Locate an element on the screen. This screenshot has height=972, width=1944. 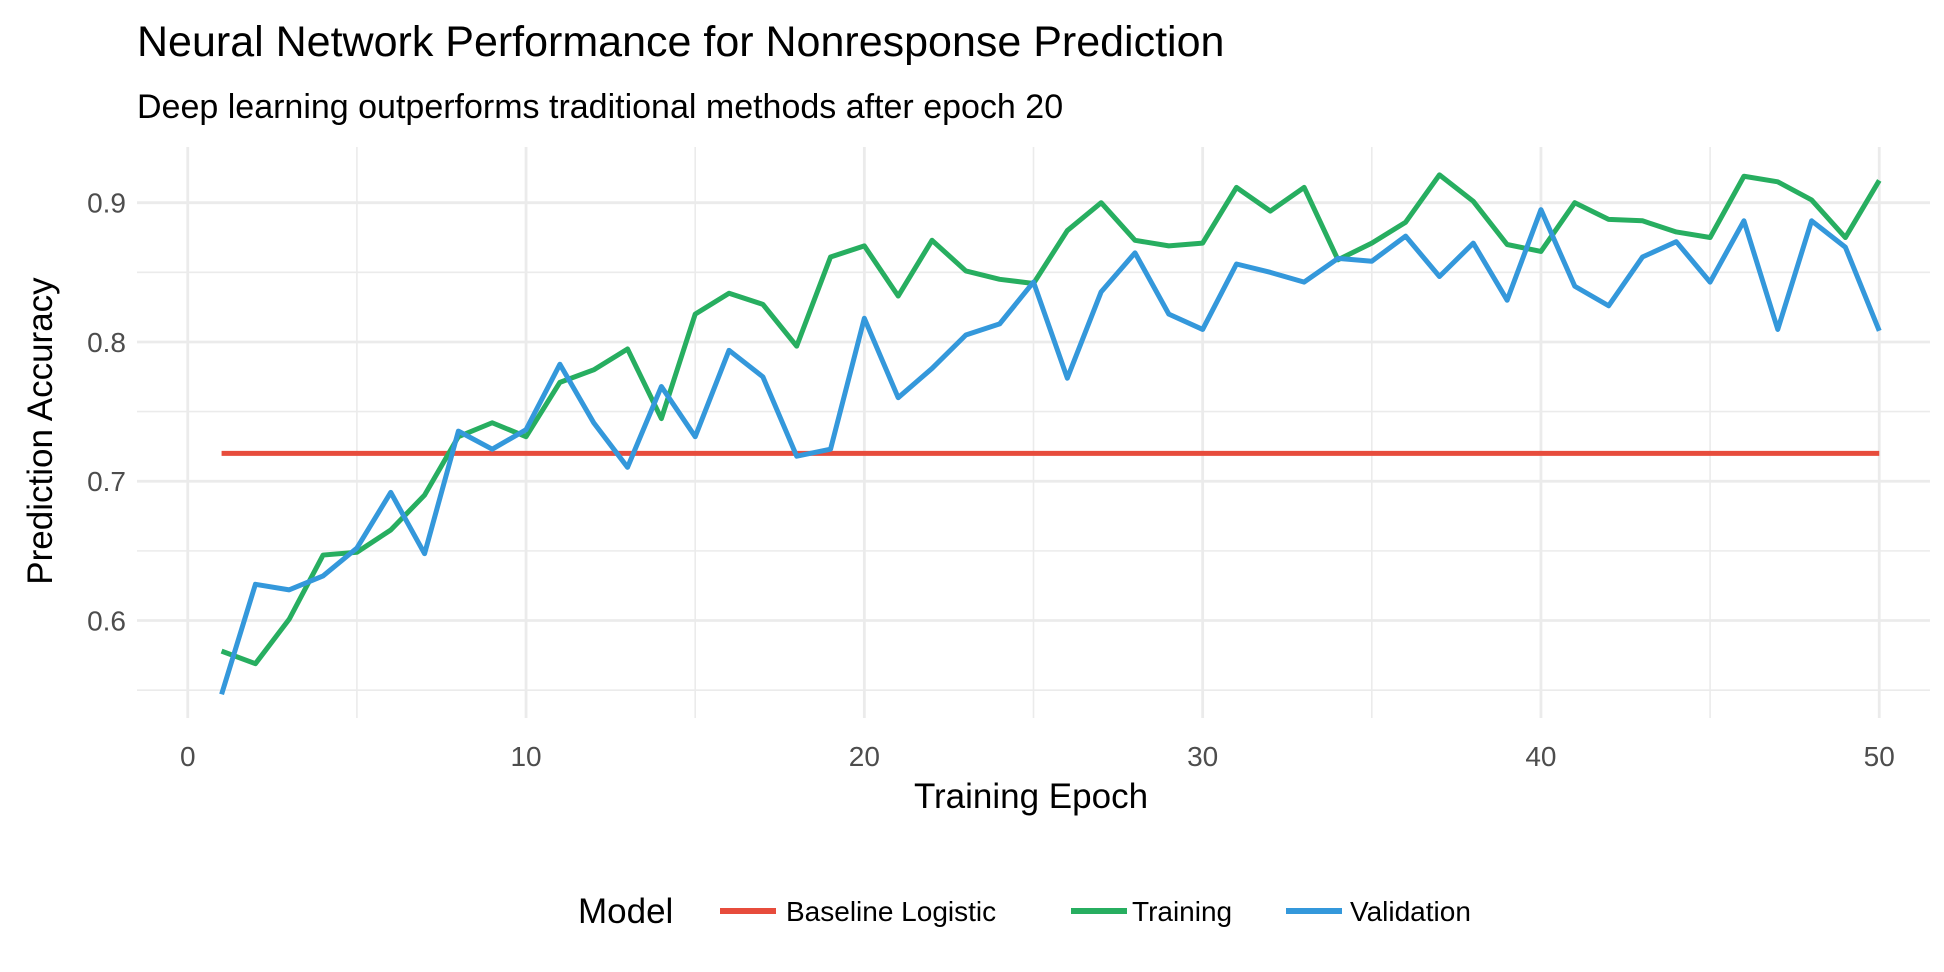
legend-label-training: Training is located at coordinates (1182, 911).